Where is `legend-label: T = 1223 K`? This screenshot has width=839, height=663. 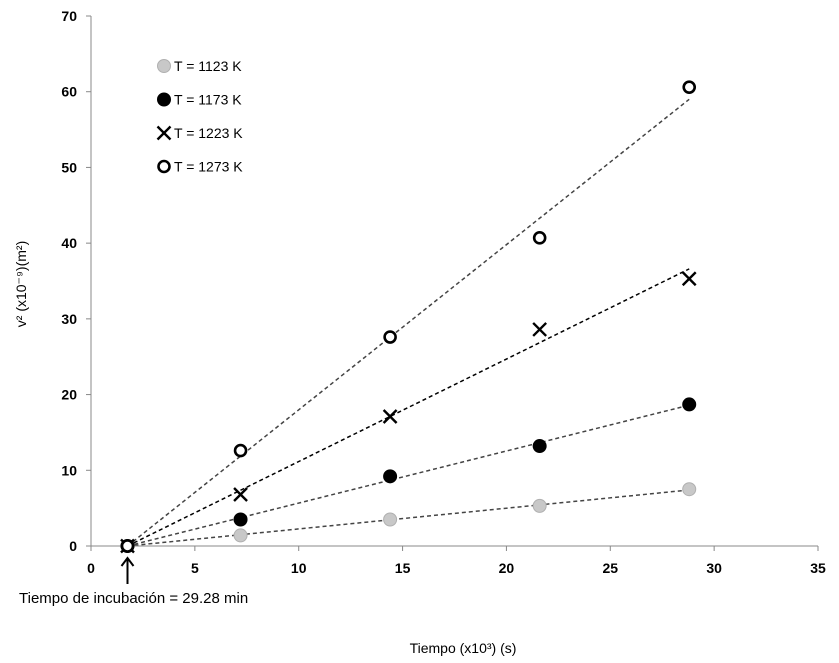 legend-label: T = 1223 K is located at coordinates (208, 133).